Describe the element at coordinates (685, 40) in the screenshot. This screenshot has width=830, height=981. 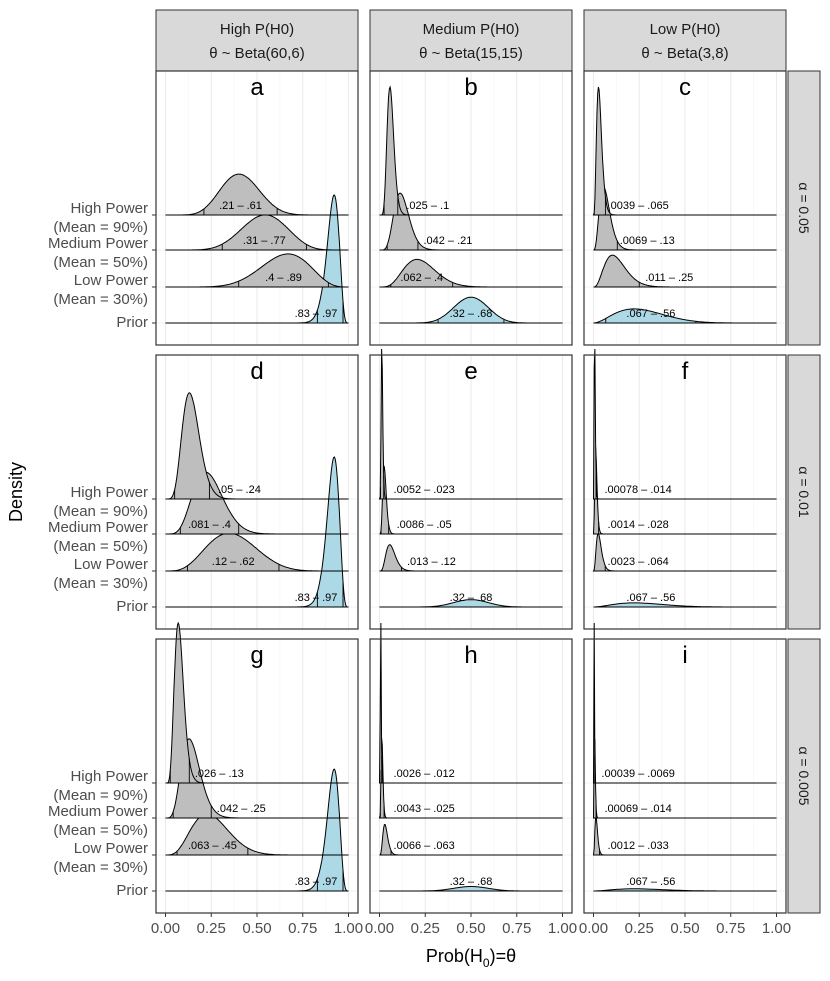
I see `column-strip: Low P(H0) θ ~ Beta(3,8)` at that location.